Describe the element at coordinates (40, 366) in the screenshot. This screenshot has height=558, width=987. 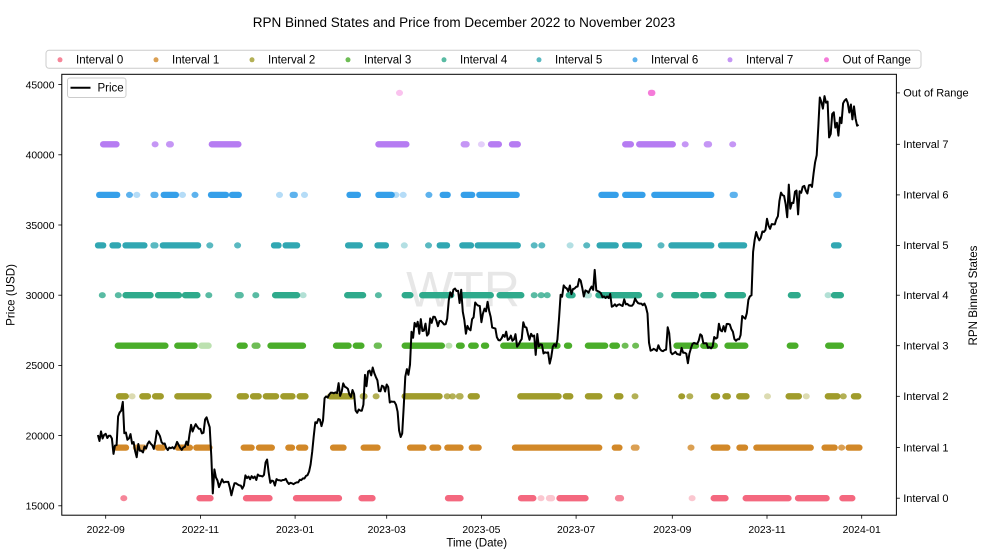
I see `svg-text: 25000` at that location.